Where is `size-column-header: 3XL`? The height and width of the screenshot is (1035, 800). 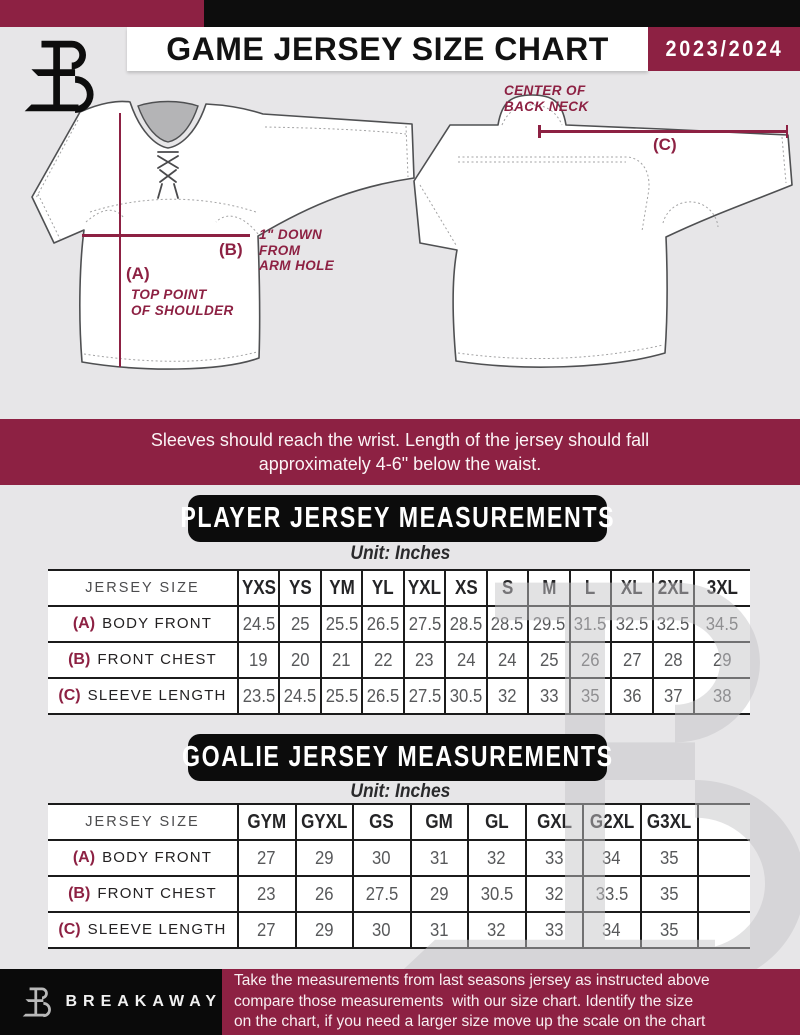 size-column-header: 3XL is located at coordinates (721, 588).